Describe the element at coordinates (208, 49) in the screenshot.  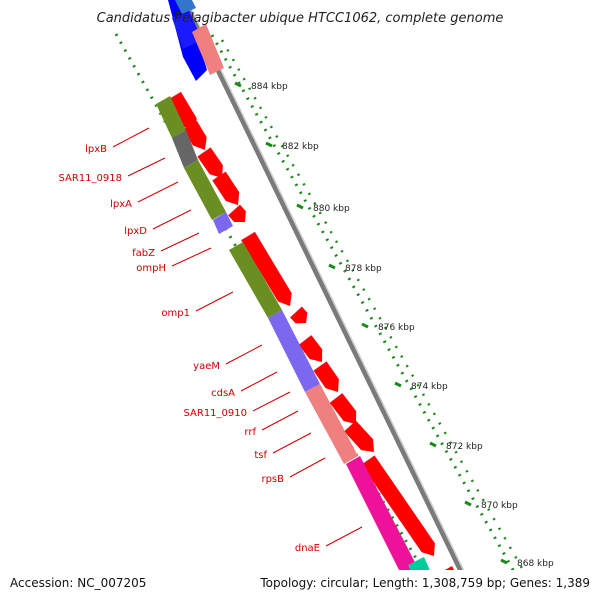
I see `category-block-top-salmon-poly` at that location.